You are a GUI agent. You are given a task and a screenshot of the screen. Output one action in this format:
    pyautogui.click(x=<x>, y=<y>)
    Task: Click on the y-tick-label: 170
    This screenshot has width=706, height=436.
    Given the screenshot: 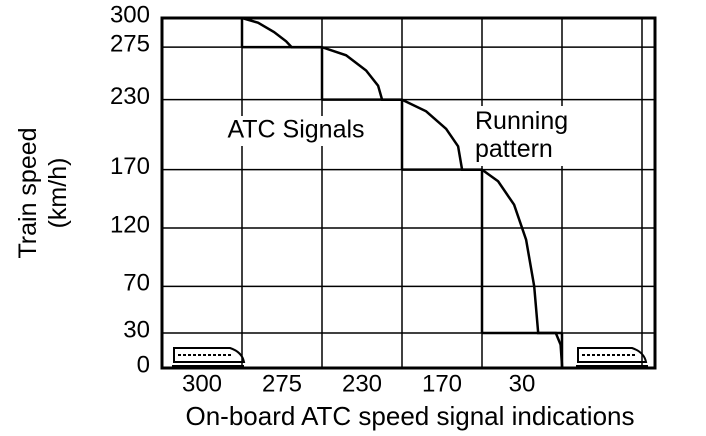 What is the action you would take?
    pyautogui.click(x=130, y=166)
    